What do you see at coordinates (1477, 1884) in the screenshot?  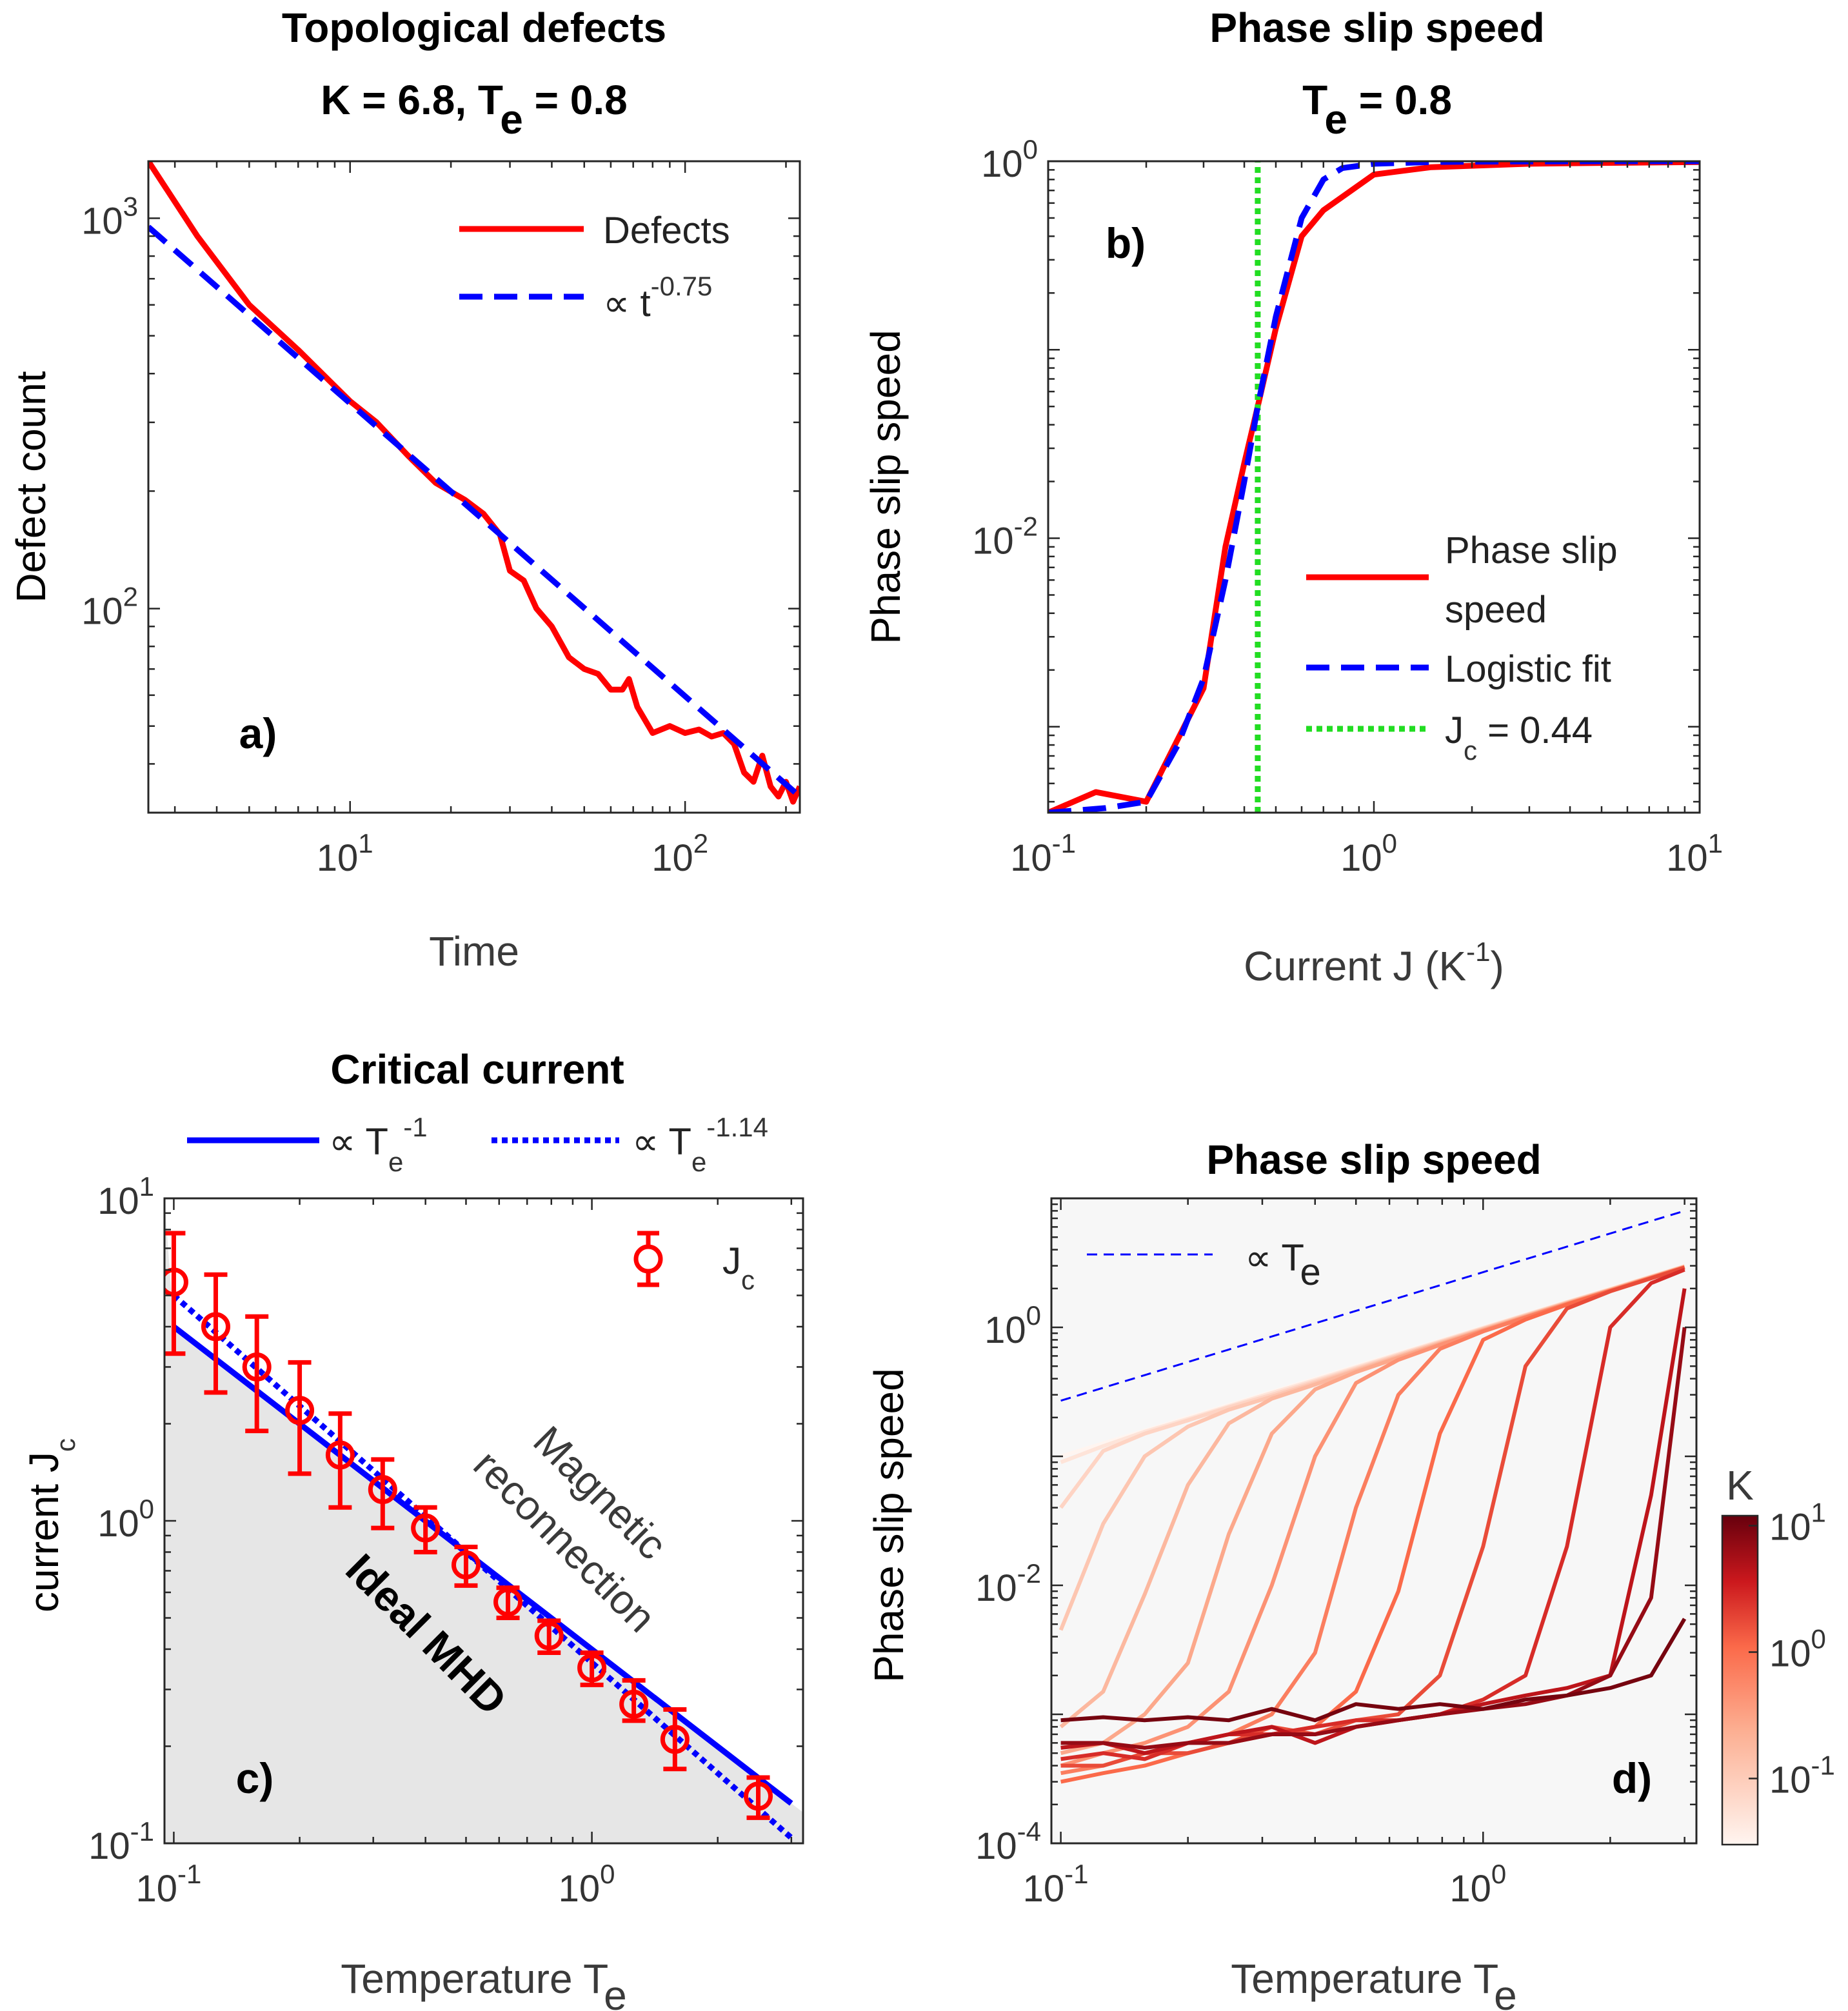 I see `d-x-tick-label: 10⁰` at bounding box center [1477, 1884].